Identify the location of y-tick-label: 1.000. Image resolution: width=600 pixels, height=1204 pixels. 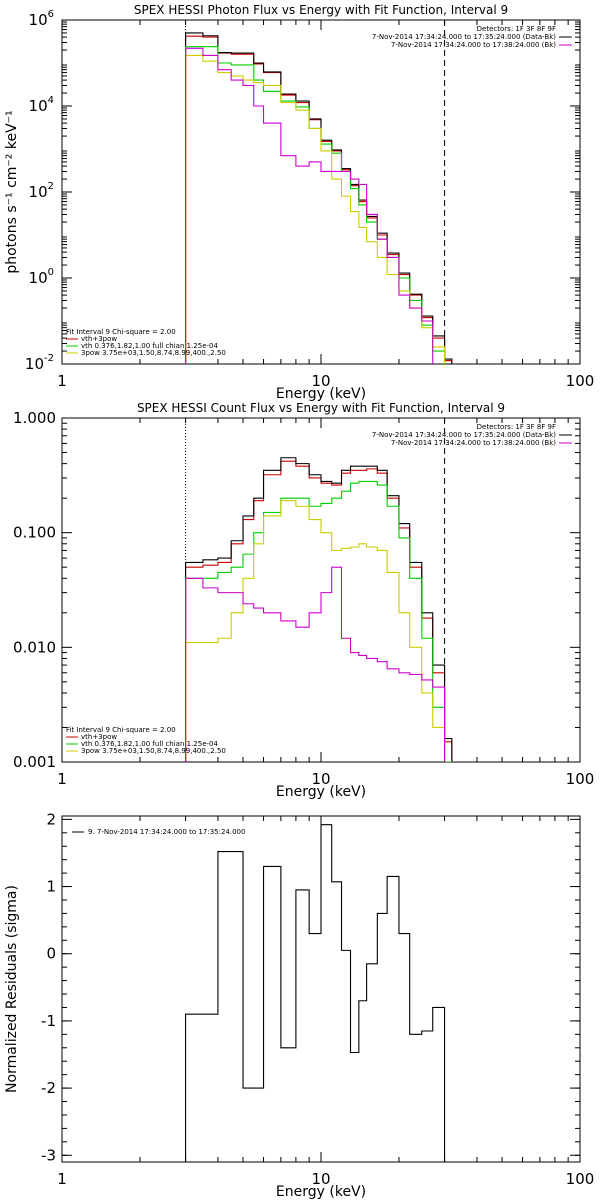
(34, 418).